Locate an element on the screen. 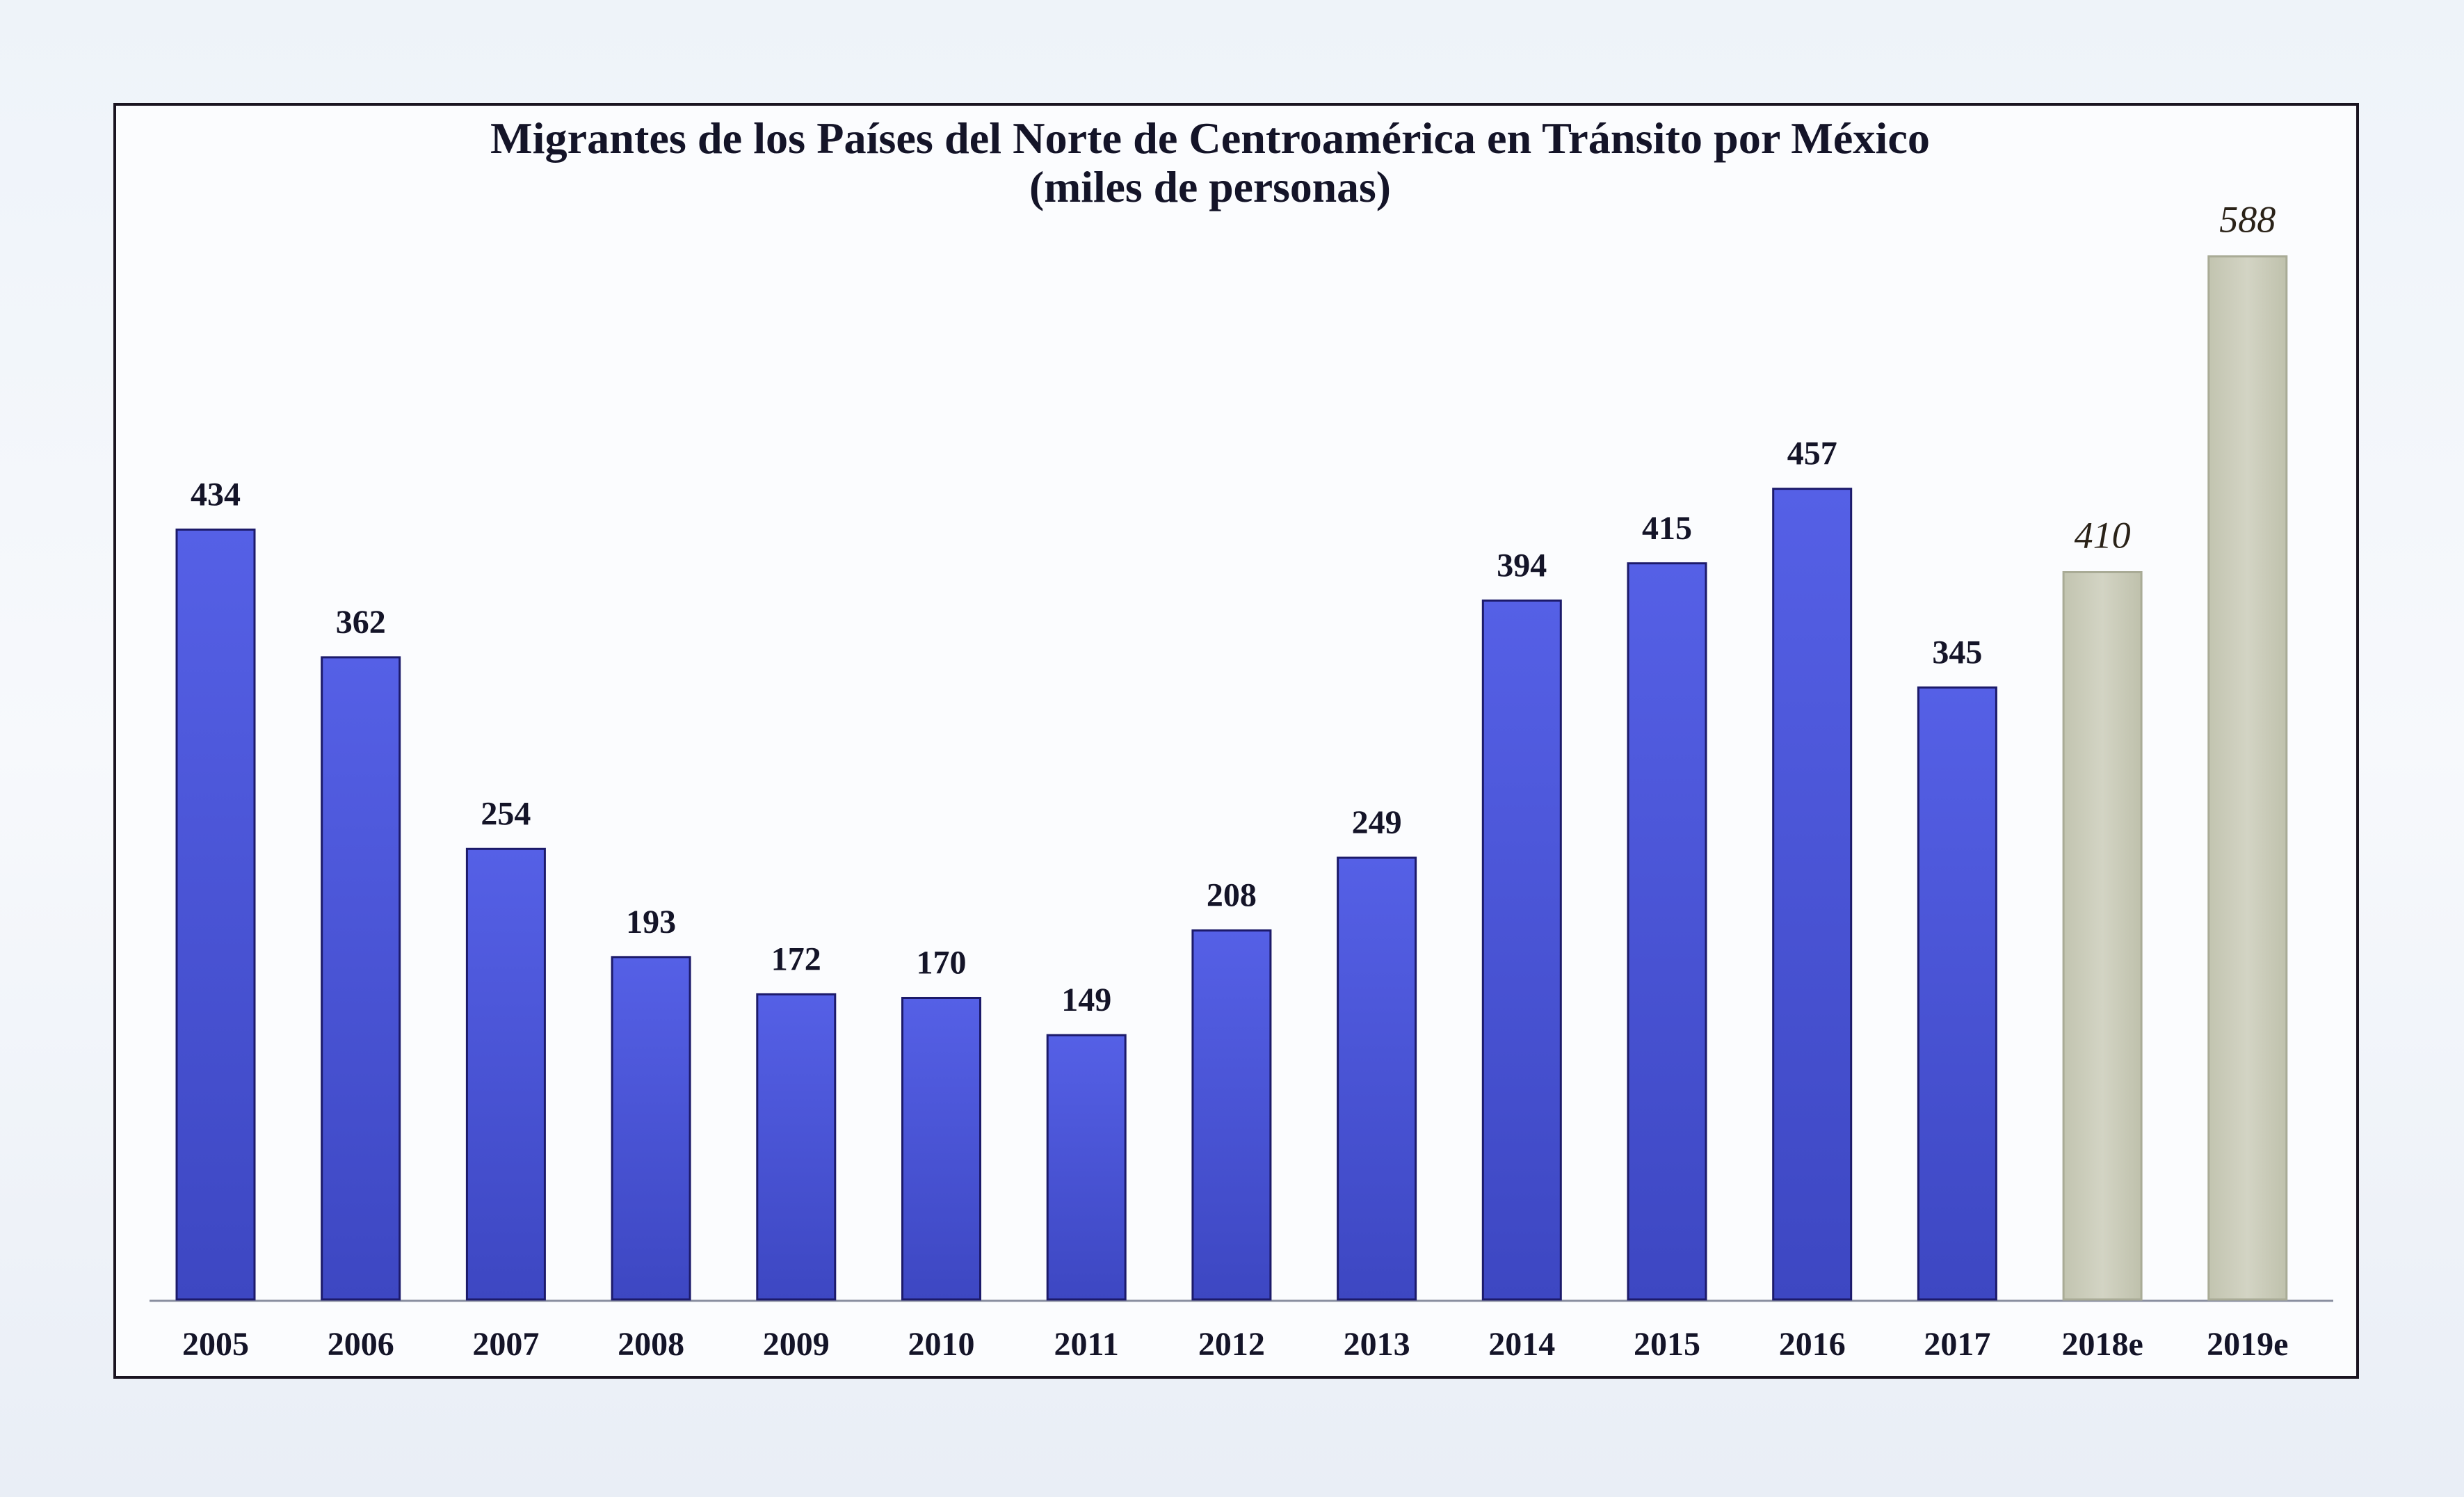 The width and height of the screenshot is (2464, 1497). data-label-2013: 249 is located at coordinates (1377, 822).